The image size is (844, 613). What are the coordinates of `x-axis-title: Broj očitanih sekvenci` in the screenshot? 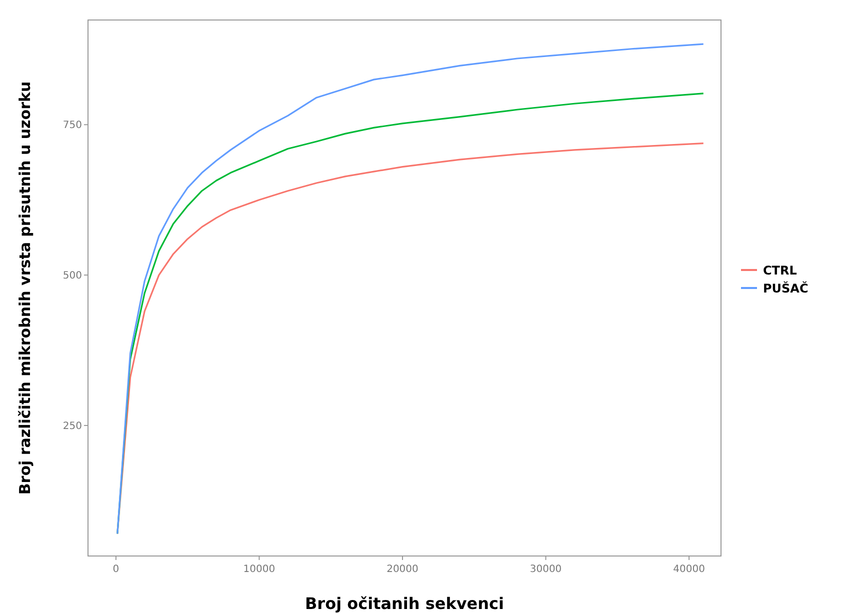 It's located at (404, 603).